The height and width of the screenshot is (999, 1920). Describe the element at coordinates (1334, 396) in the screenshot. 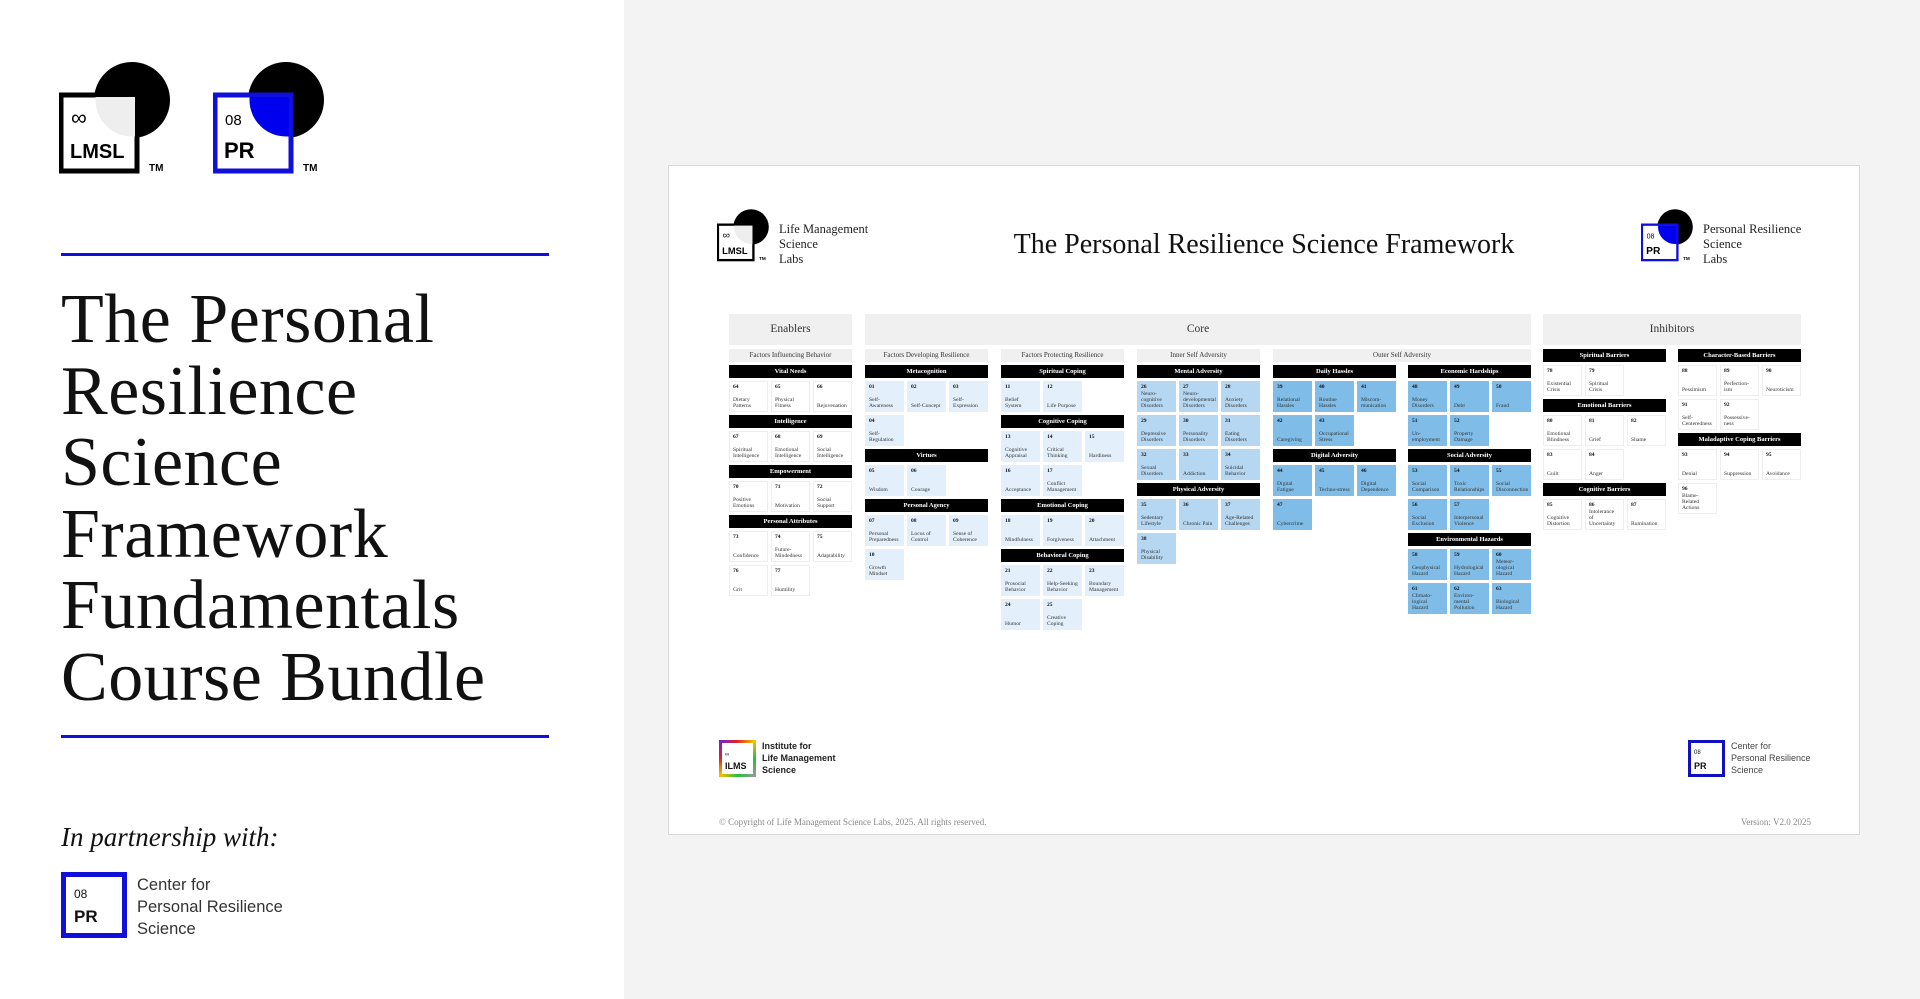

I see `factor-cell: 40 Routine Hassles` at that location.